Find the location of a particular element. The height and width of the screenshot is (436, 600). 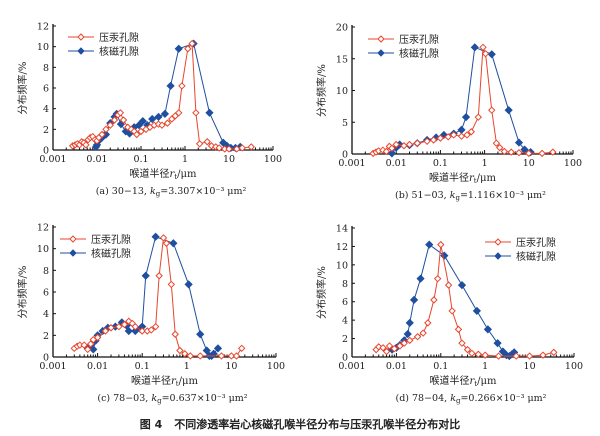

x-label-var: r is located at coordinates (173, 174).